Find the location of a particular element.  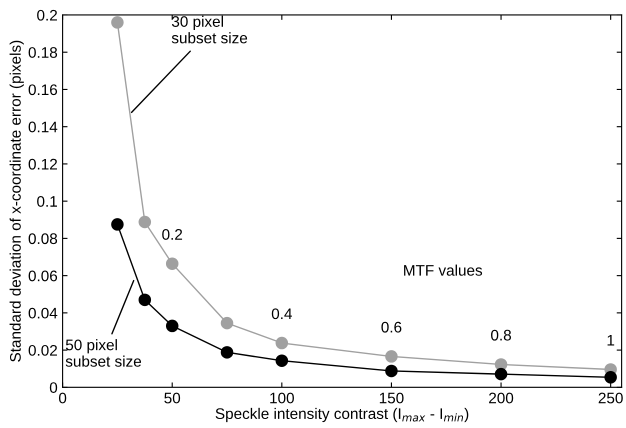

x-tick-label: 0 is located at coordinates (62, 398).